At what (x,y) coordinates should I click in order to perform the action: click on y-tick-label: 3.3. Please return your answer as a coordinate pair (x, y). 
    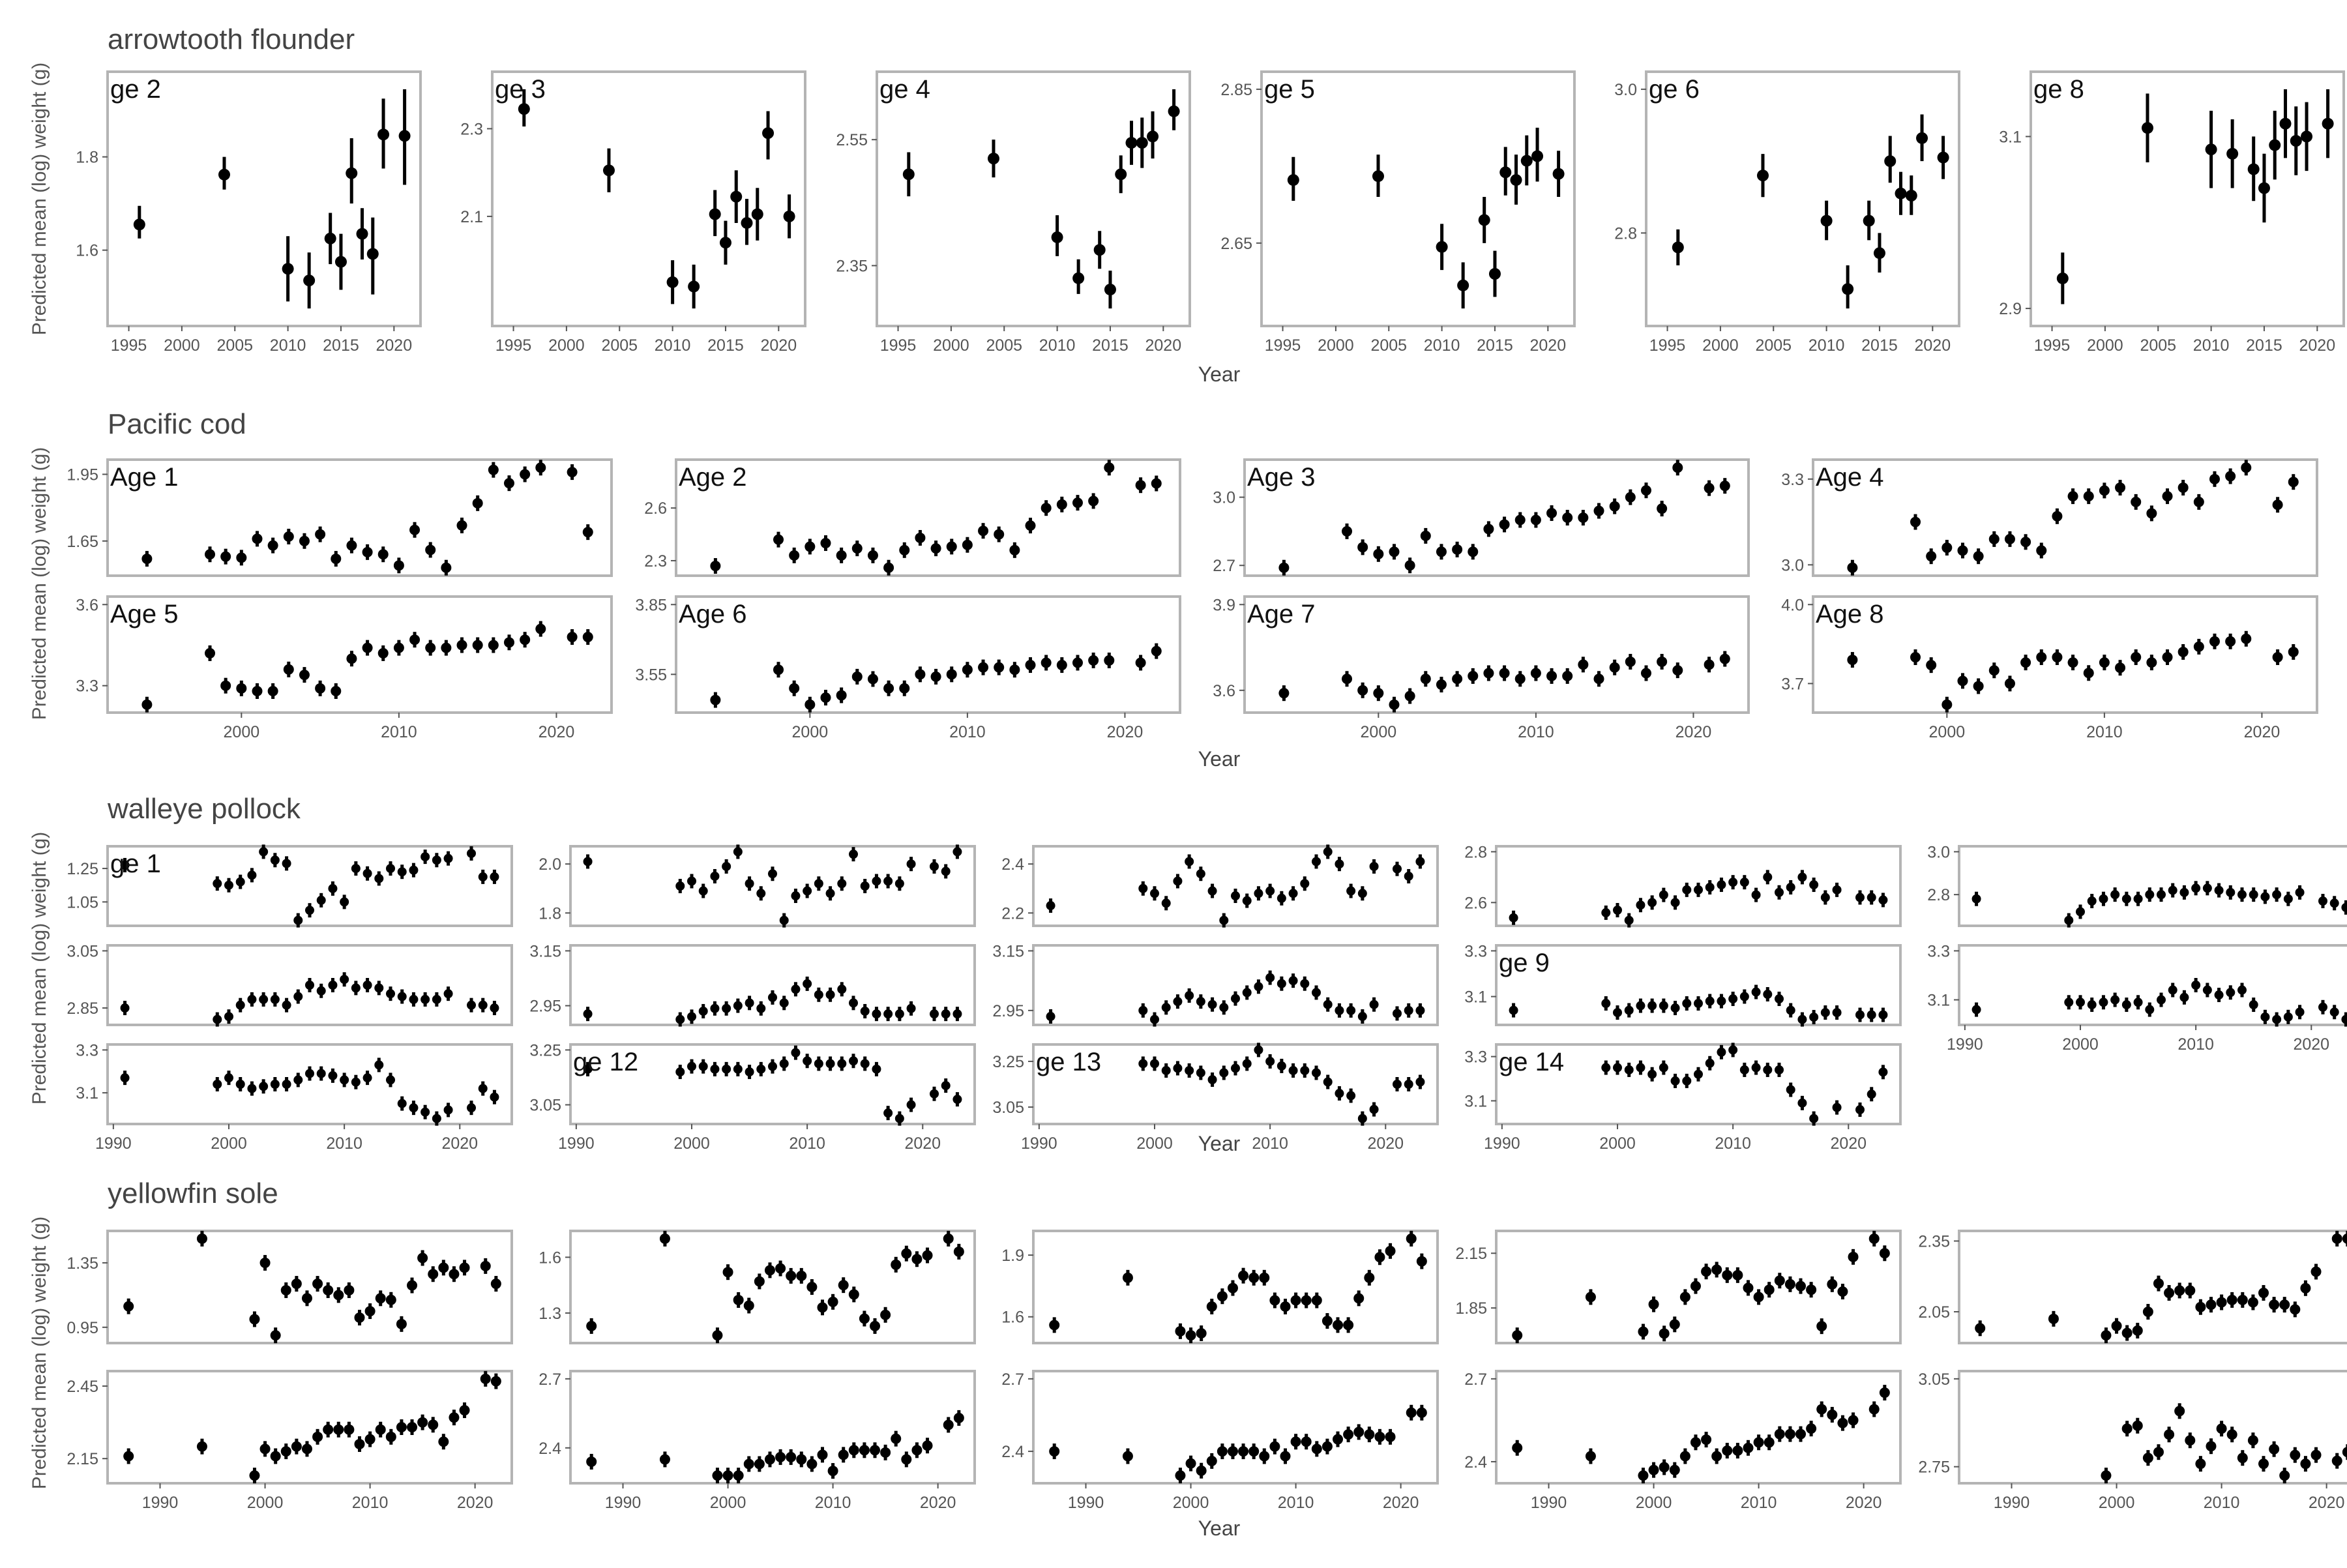
    Looking at the image, I should click on (1475, 1058).